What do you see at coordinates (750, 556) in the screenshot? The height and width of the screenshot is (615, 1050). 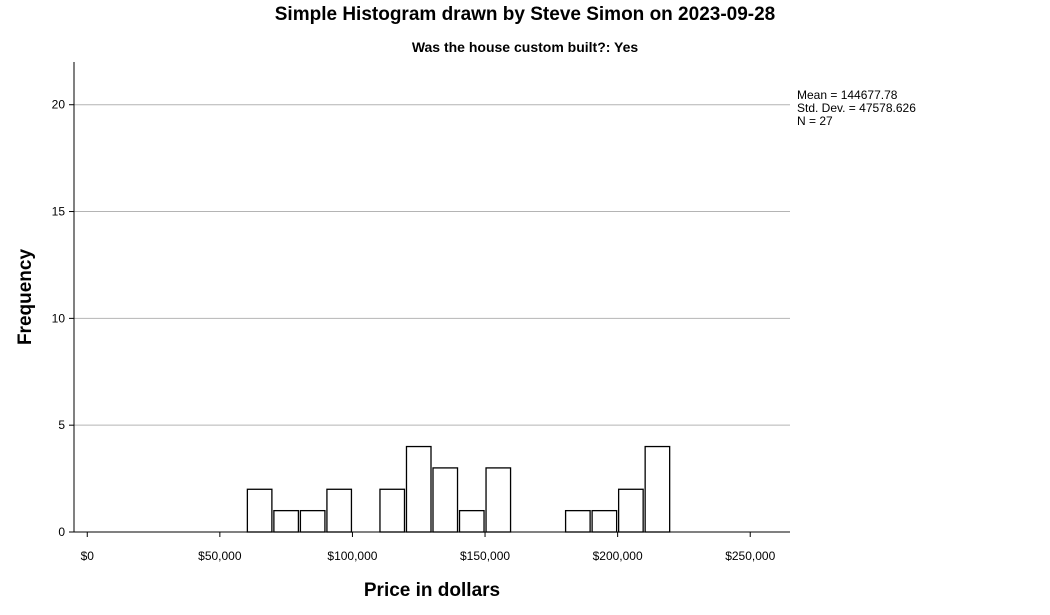 I see `x-tick-label: $250,000` at bounding box center [750, 556].